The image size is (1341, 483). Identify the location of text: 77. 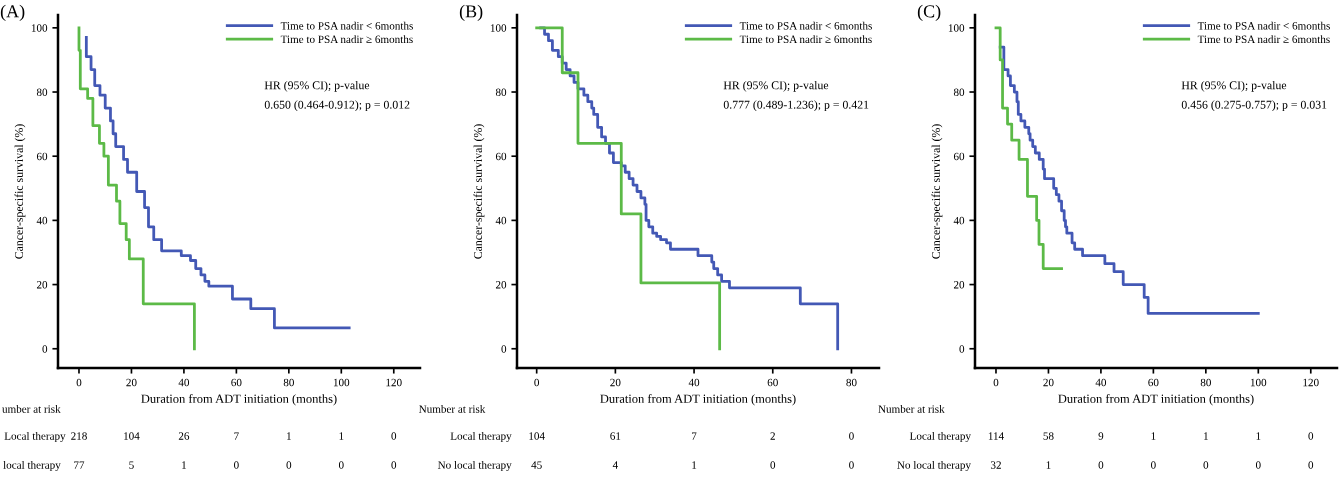
(79, 465).